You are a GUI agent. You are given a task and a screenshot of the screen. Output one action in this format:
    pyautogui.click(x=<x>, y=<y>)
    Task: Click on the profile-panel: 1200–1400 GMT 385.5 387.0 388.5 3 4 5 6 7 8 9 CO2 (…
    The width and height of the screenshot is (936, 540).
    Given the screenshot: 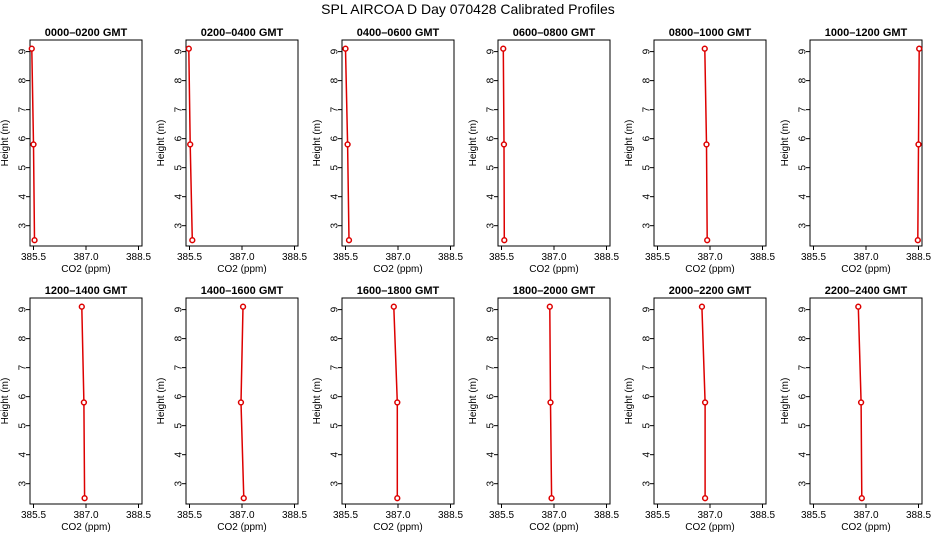 What is the action you would take?
    pyautogui.click(x=75, y=409)
    